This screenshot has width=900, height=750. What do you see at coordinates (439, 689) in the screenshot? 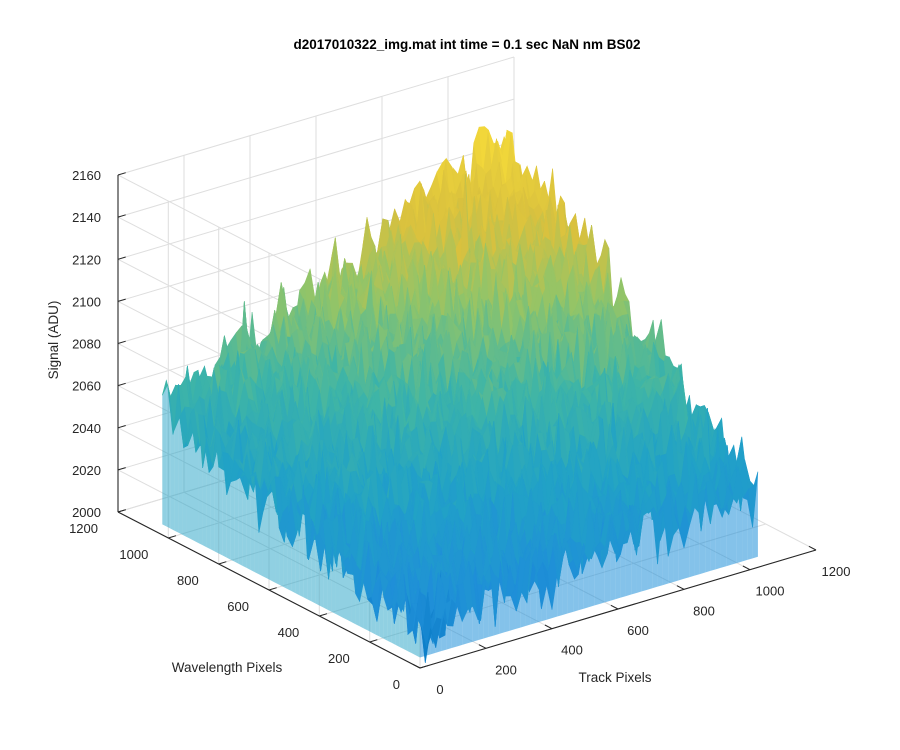
I see `x-tick-label: 0` at bounding box center [439, 689].